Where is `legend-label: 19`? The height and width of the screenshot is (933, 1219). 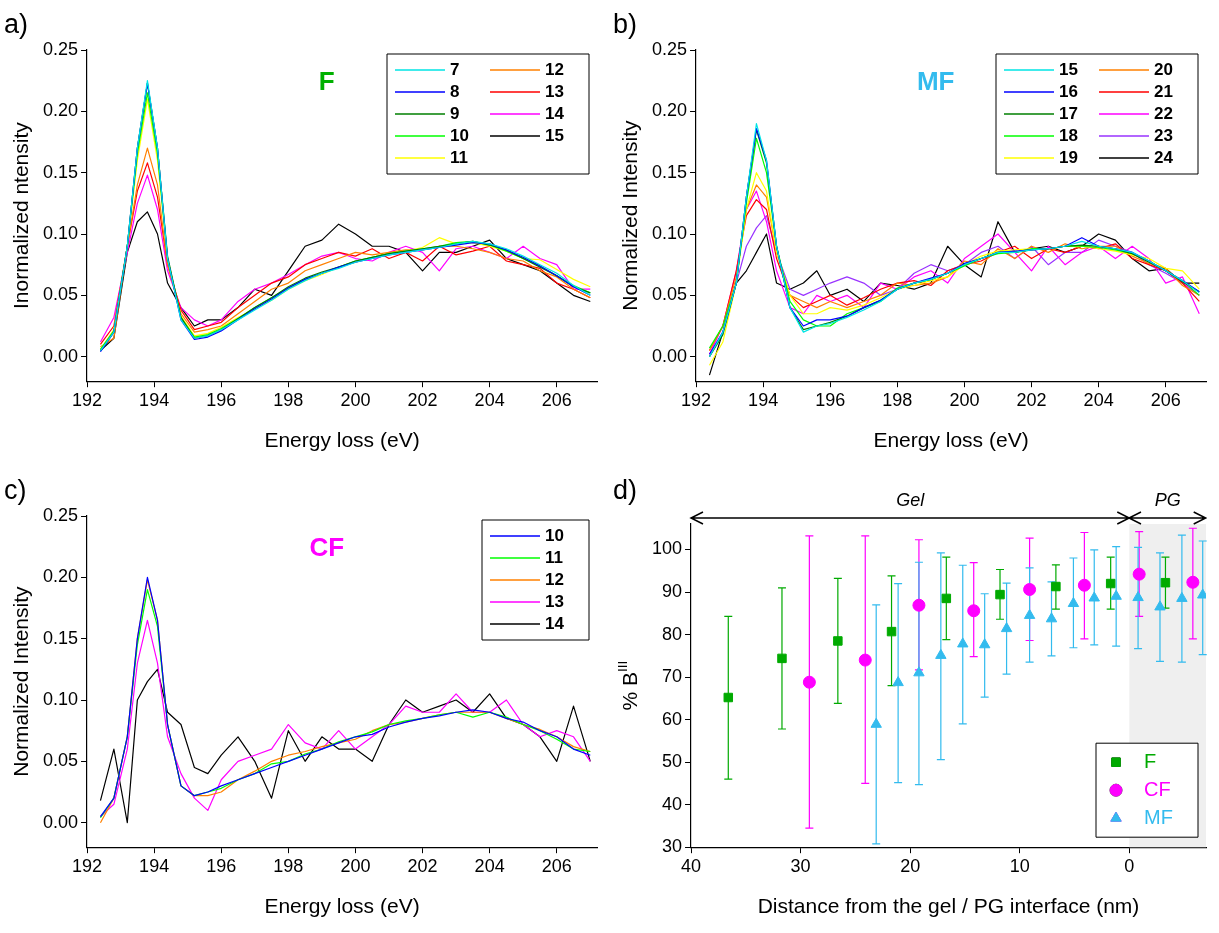 legend-label: 19 is located at coordinates (1068, 157).